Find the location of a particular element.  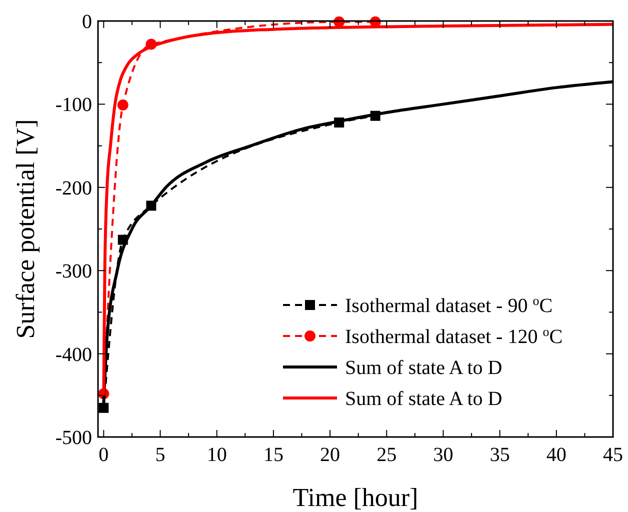

x-tick-label: 30 is located at coordinates (443, 455).